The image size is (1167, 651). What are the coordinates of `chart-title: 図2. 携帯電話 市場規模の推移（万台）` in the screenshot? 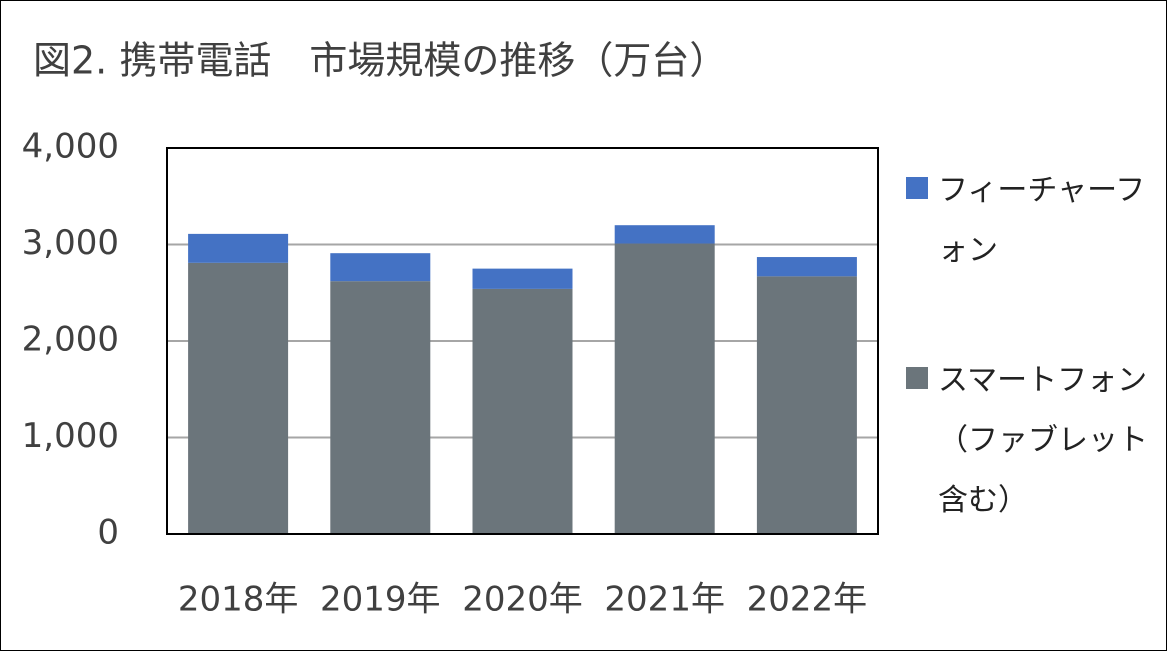 It's located at (380, 61).